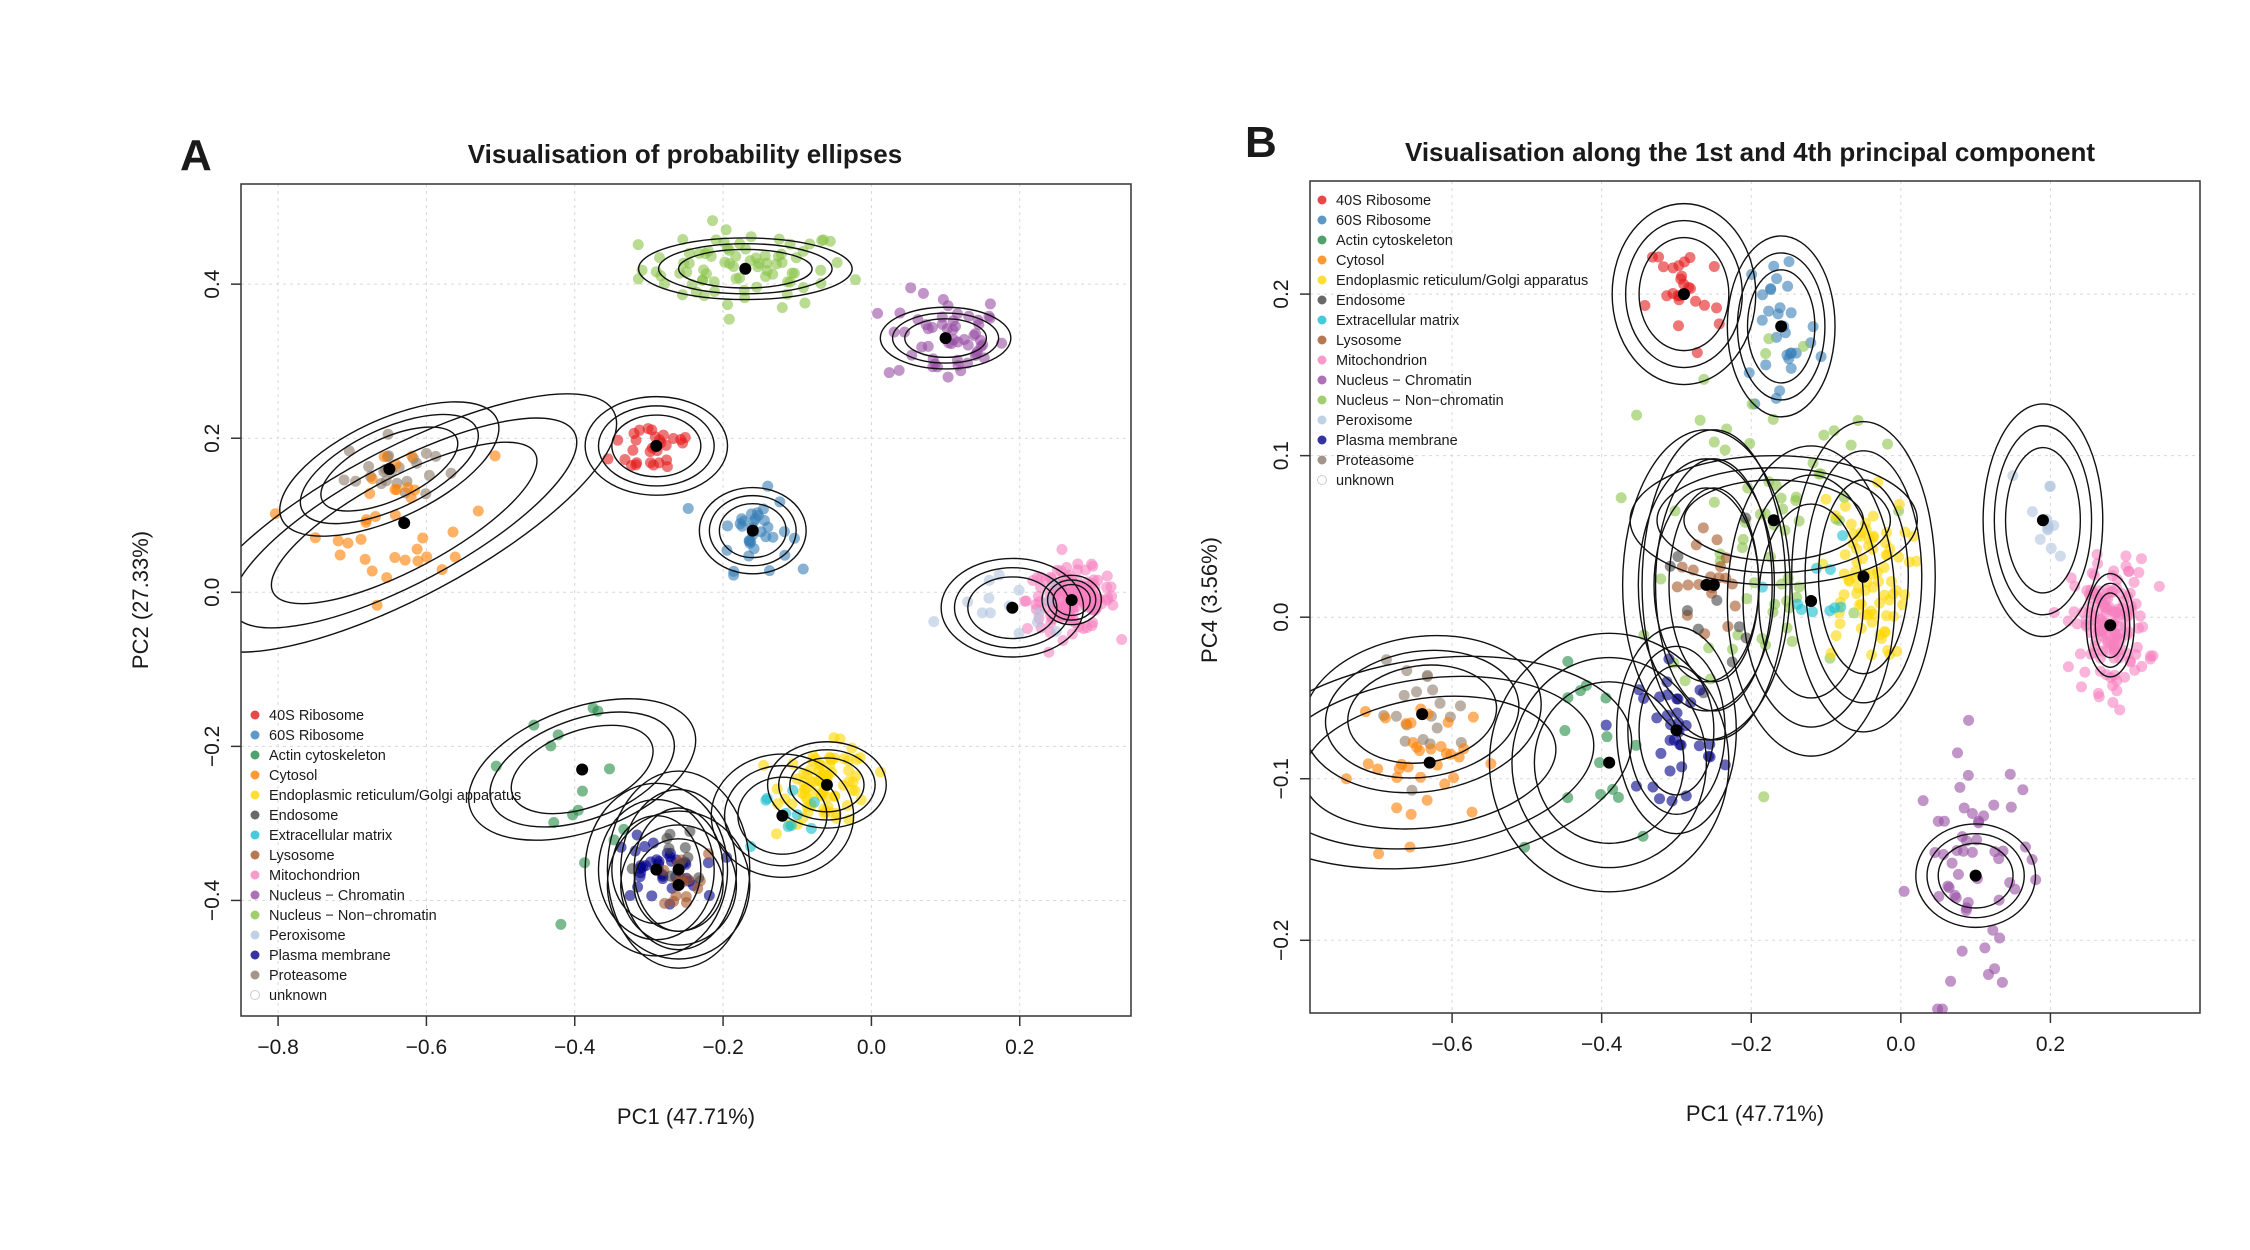 This screenshot has height=1250, width=2250. I want to click on x-tick-label: 0.2, so click(1019, 1047).